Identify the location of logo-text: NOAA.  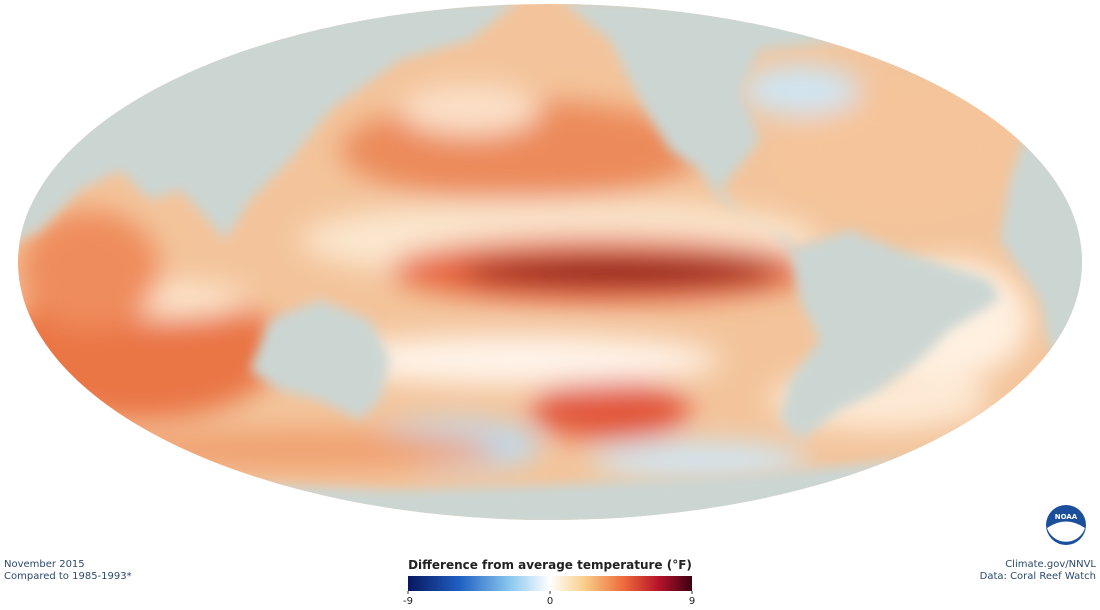
(1066, 517).